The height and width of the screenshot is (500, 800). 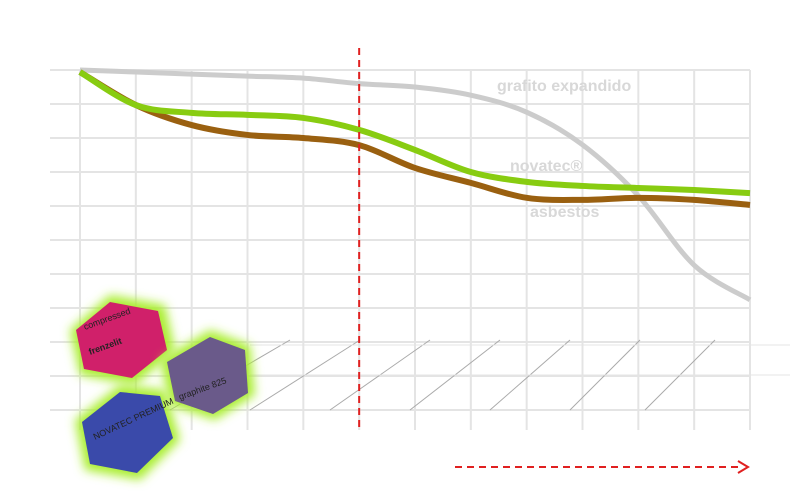 What do you see at coordinates (479, 375) in the screenshot?
I see `perspective-floor` at bounding box center [479, 375].